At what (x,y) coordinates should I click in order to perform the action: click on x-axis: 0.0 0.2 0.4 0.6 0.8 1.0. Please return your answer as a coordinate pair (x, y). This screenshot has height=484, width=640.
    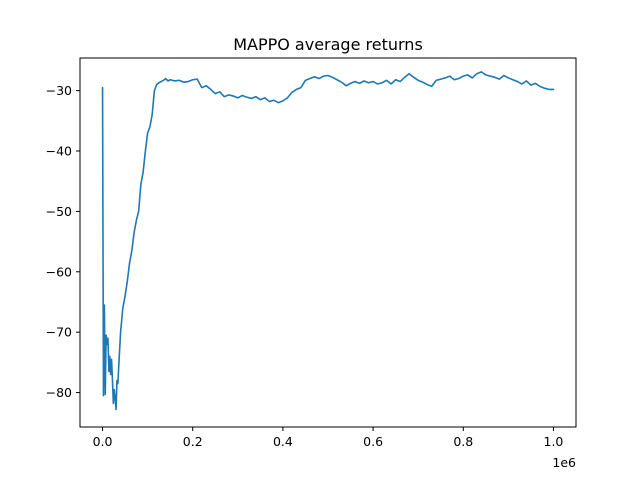
    Looking at the image, I should click on (328, 438).